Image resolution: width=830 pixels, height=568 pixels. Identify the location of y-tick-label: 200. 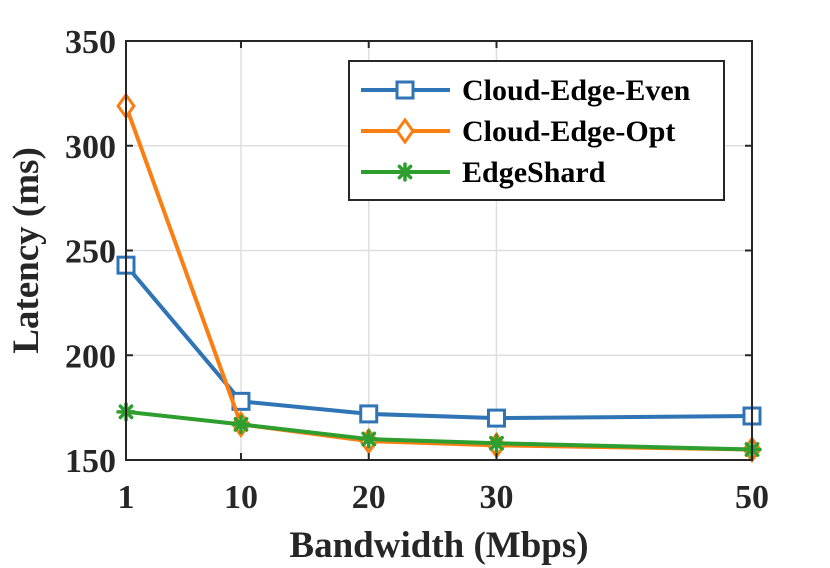
(90, 356).